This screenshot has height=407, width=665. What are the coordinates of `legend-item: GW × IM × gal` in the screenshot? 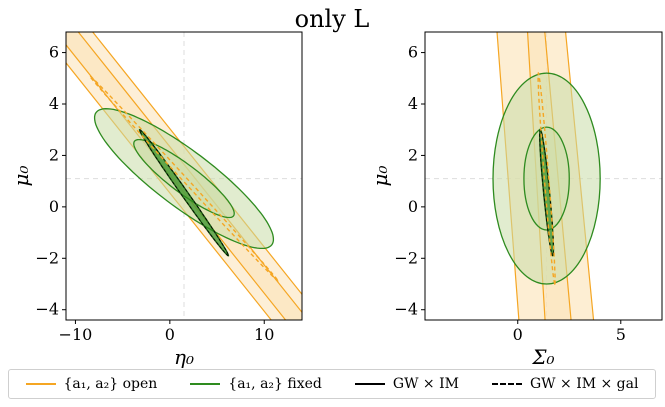 It's located at (565, 384).